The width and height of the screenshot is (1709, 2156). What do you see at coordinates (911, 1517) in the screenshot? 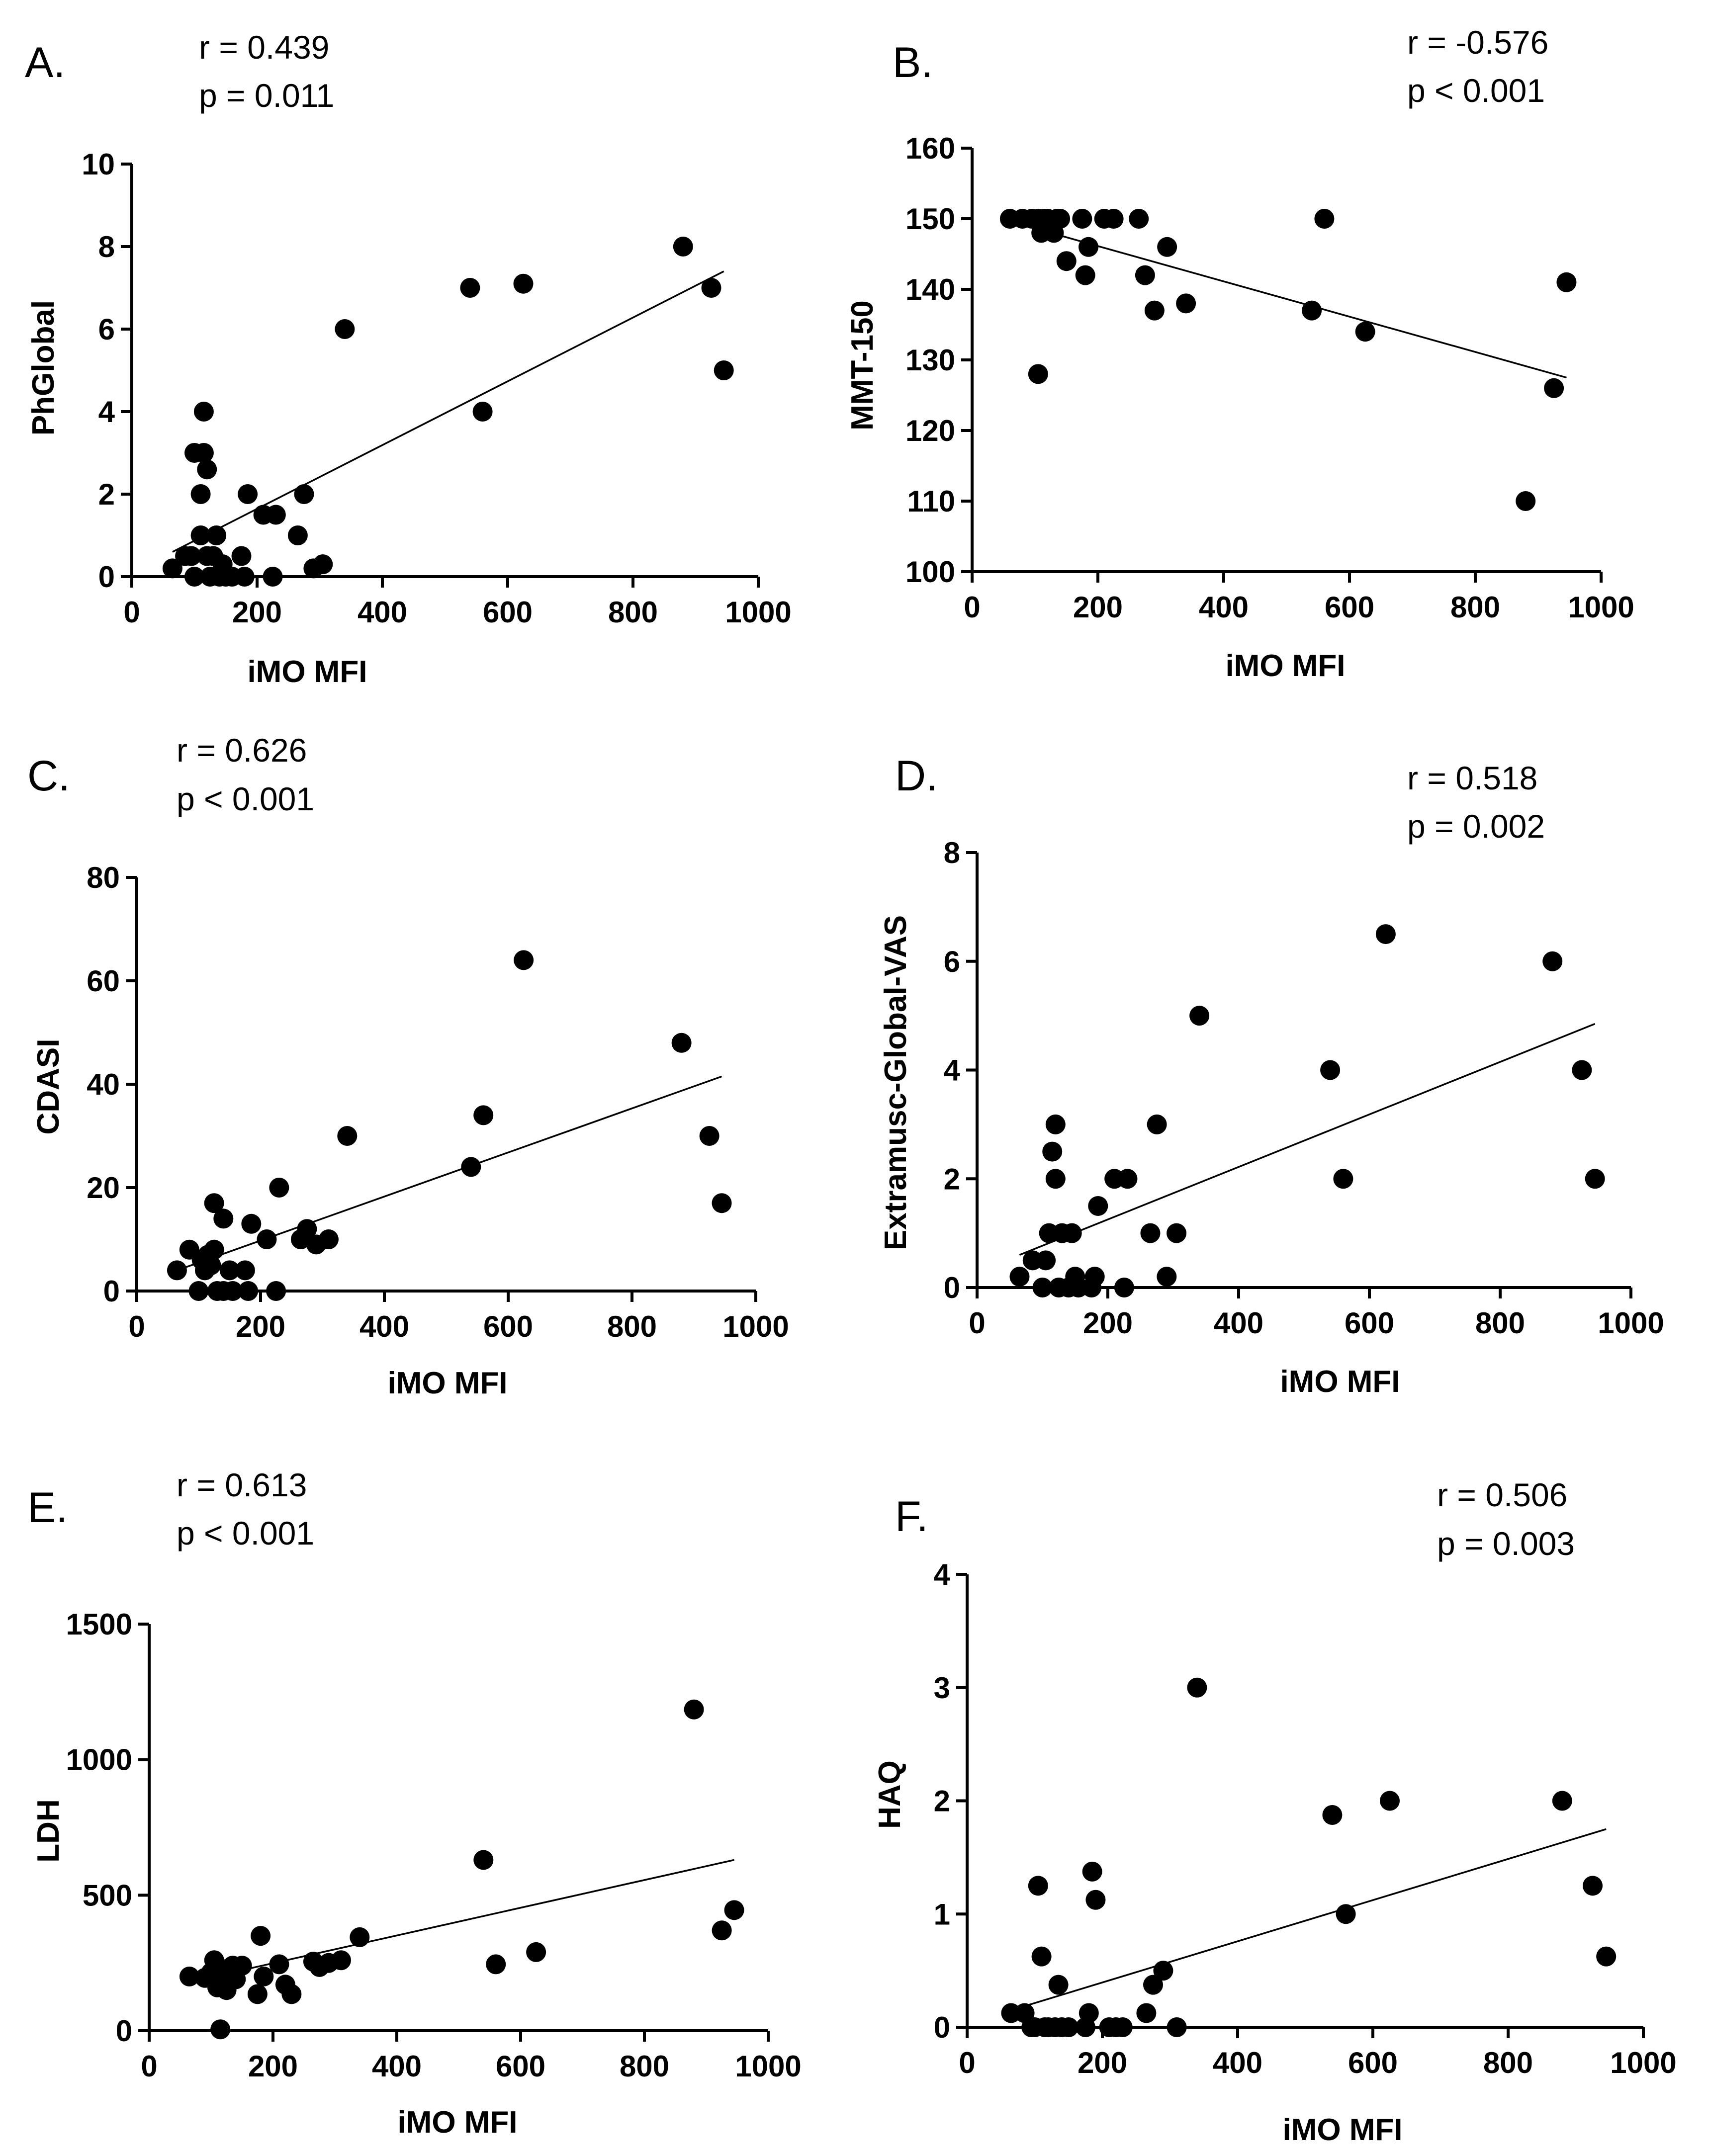
I see `panel-f-letter: F.` at bounding box center [911, 1517].